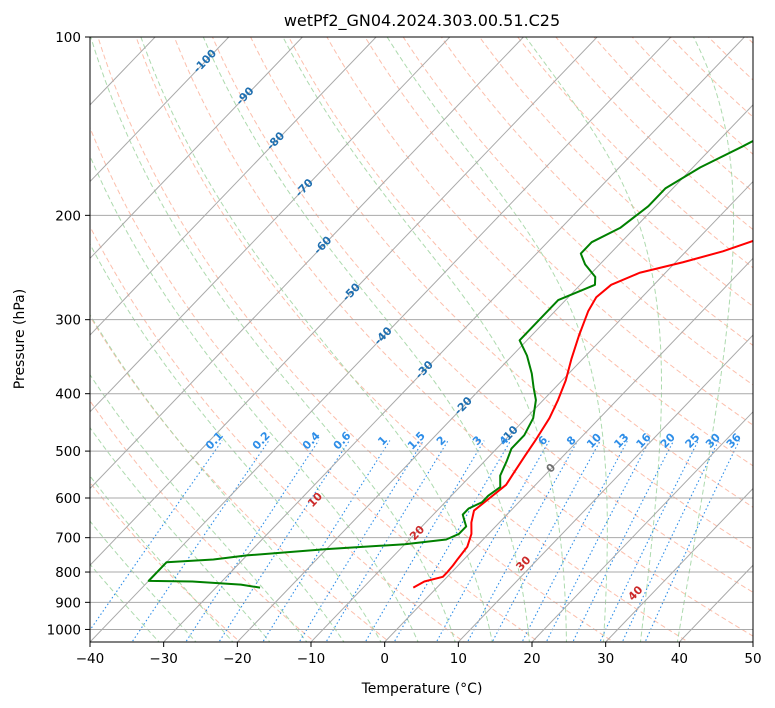 The height and width of the screenshot is (708, 775). Describe the element at coordinates (237, 659) in the screenshot. I see `x-tick-label: −20` at that location.